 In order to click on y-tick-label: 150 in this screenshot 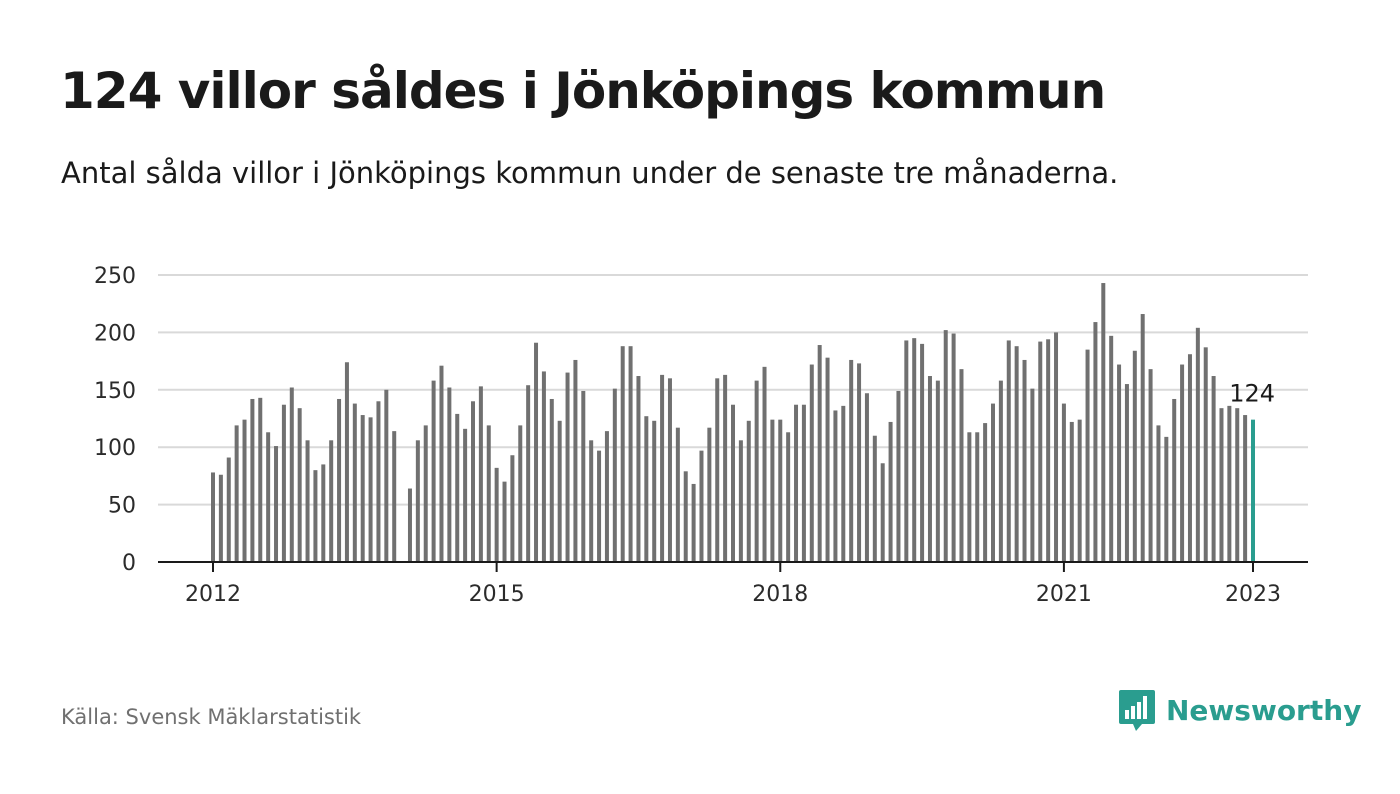, I will do `click(115, 391)`.